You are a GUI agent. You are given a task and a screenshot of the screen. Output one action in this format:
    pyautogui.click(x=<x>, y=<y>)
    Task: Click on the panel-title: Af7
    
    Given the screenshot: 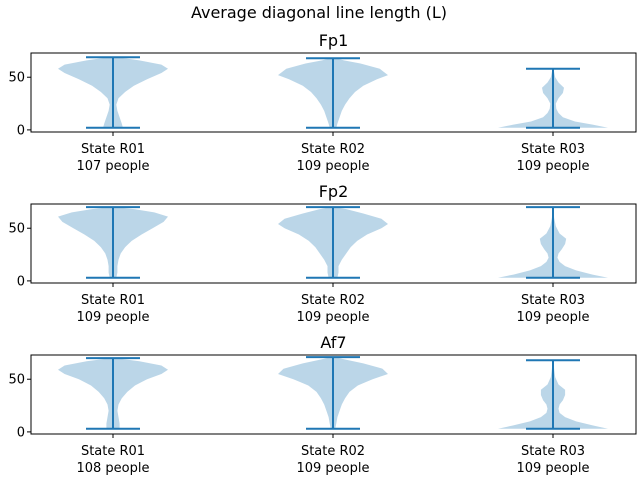 What is the action you would take?
    pyautogui.click(x=333, y=342)
    